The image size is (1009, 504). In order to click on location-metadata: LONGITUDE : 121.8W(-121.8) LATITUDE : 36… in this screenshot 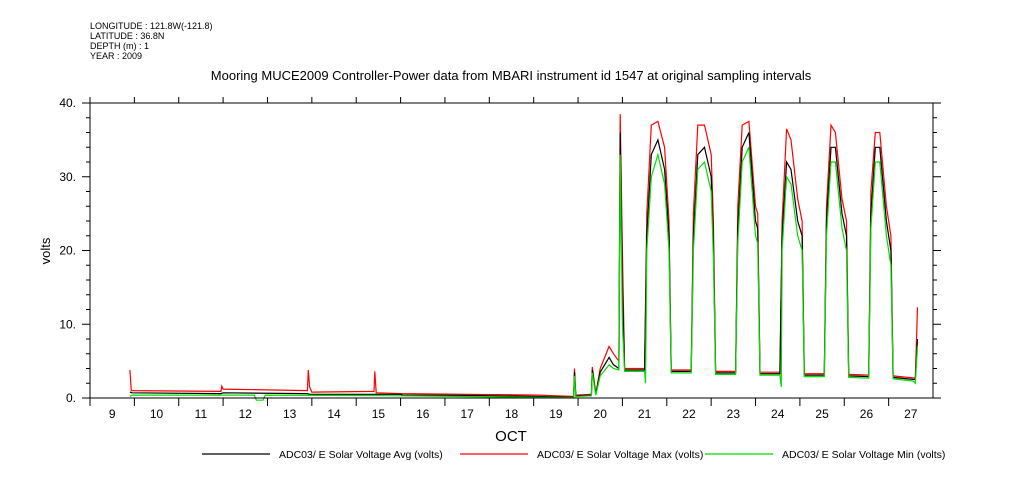, I will do `click(151, 41)`.